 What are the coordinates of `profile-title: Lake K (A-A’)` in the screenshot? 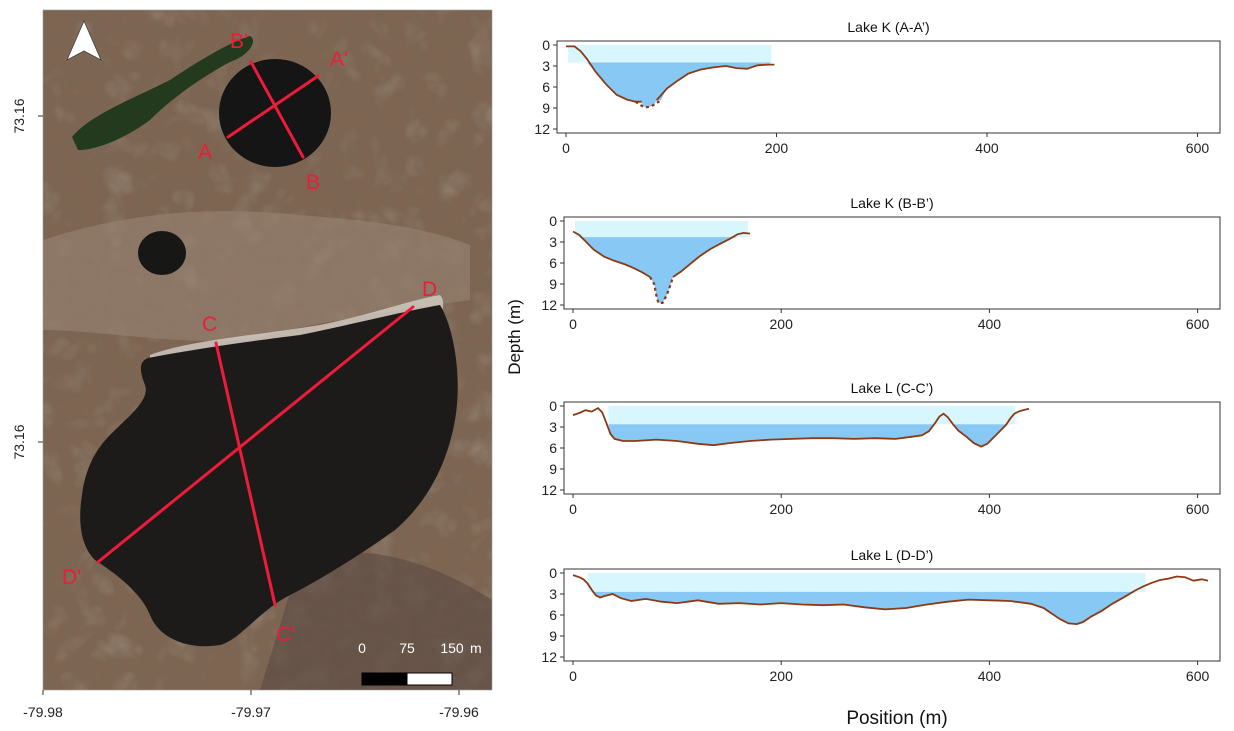 It's located at (888, 27).